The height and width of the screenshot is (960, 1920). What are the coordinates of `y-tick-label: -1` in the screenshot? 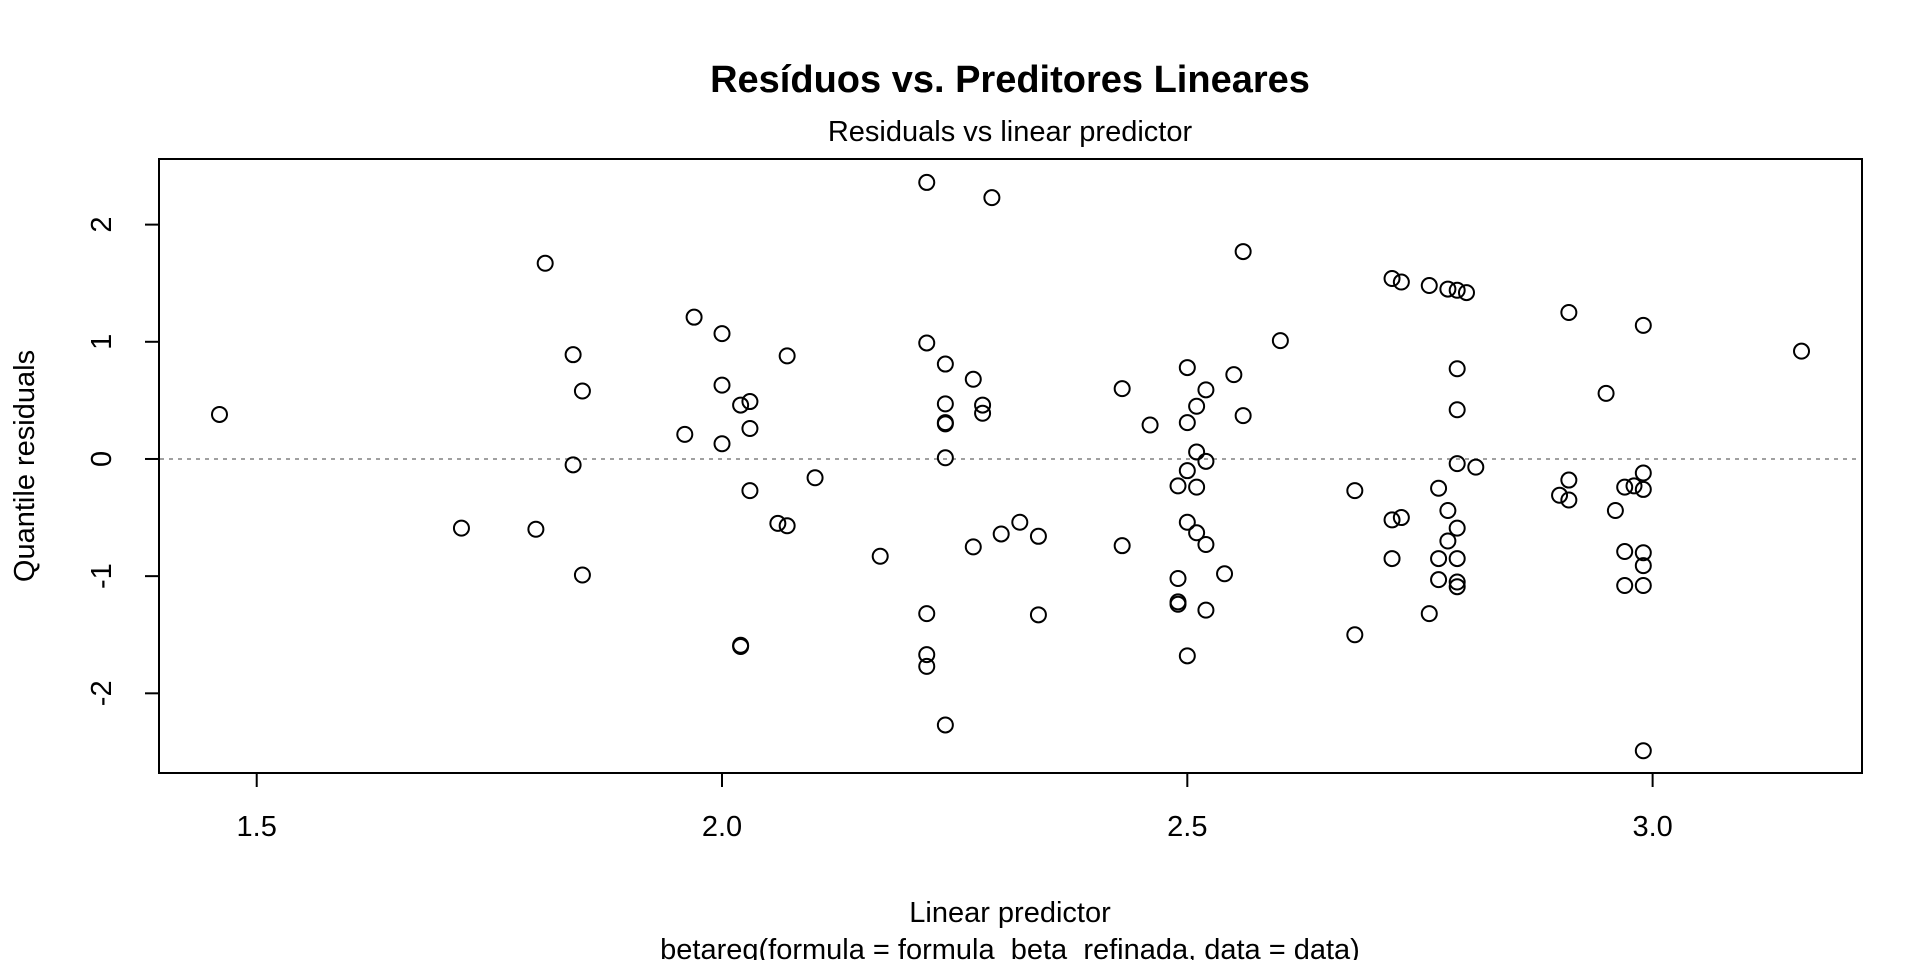 It's located at (102, 576).